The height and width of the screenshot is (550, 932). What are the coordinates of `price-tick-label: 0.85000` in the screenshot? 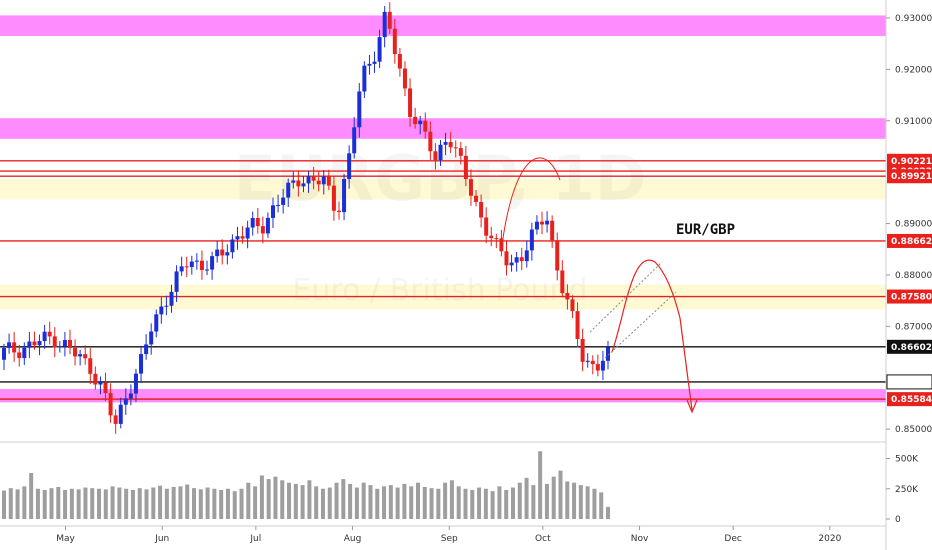 It's located at (913, 430).